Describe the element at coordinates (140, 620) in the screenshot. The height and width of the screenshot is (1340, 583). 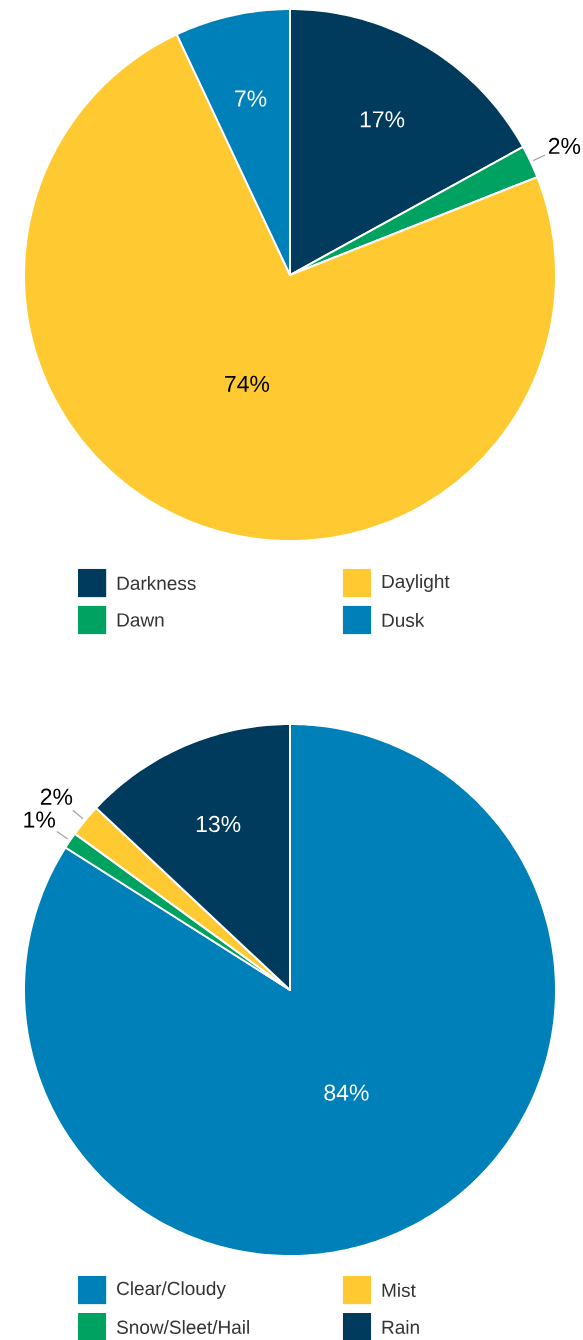
I see `legend-label: Dawn` at that location.